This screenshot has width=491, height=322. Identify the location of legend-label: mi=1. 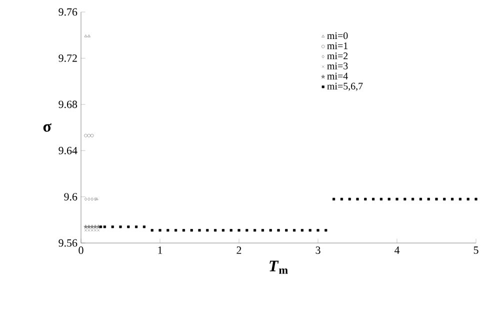
(337, 46).